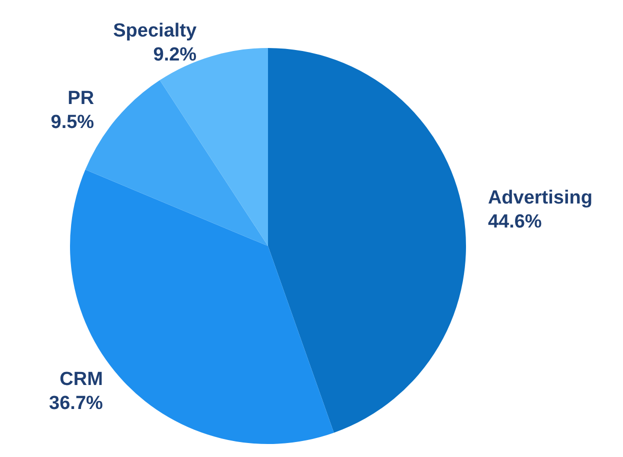 The image size is (623, 457). I want to click on slice-label: PR, so click(81, 98).